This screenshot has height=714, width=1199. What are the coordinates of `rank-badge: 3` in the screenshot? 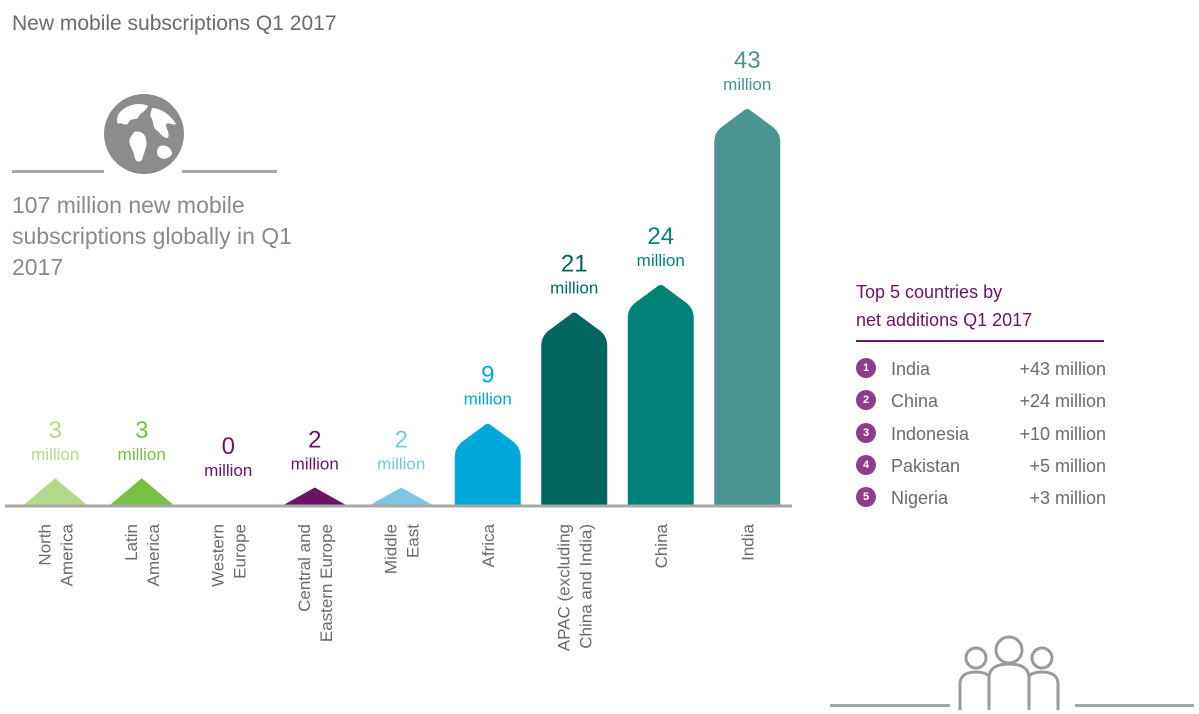 It's located at (866, 432).